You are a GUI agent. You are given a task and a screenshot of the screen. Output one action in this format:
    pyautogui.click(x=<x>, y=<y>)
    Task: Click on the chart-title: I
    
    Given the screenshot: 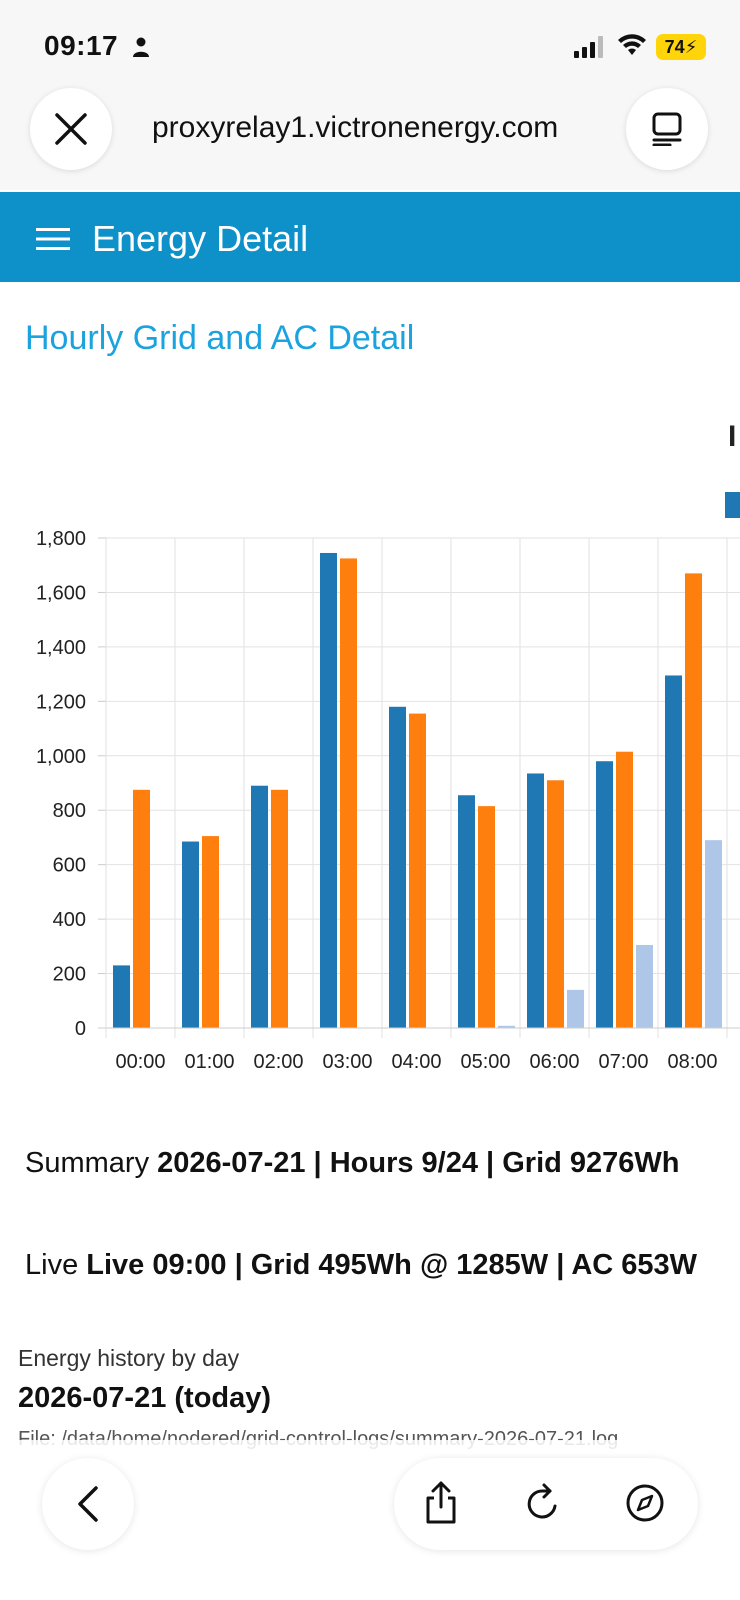 What is the action you would take?
    pyautogui.click(x=732, y=436)
    